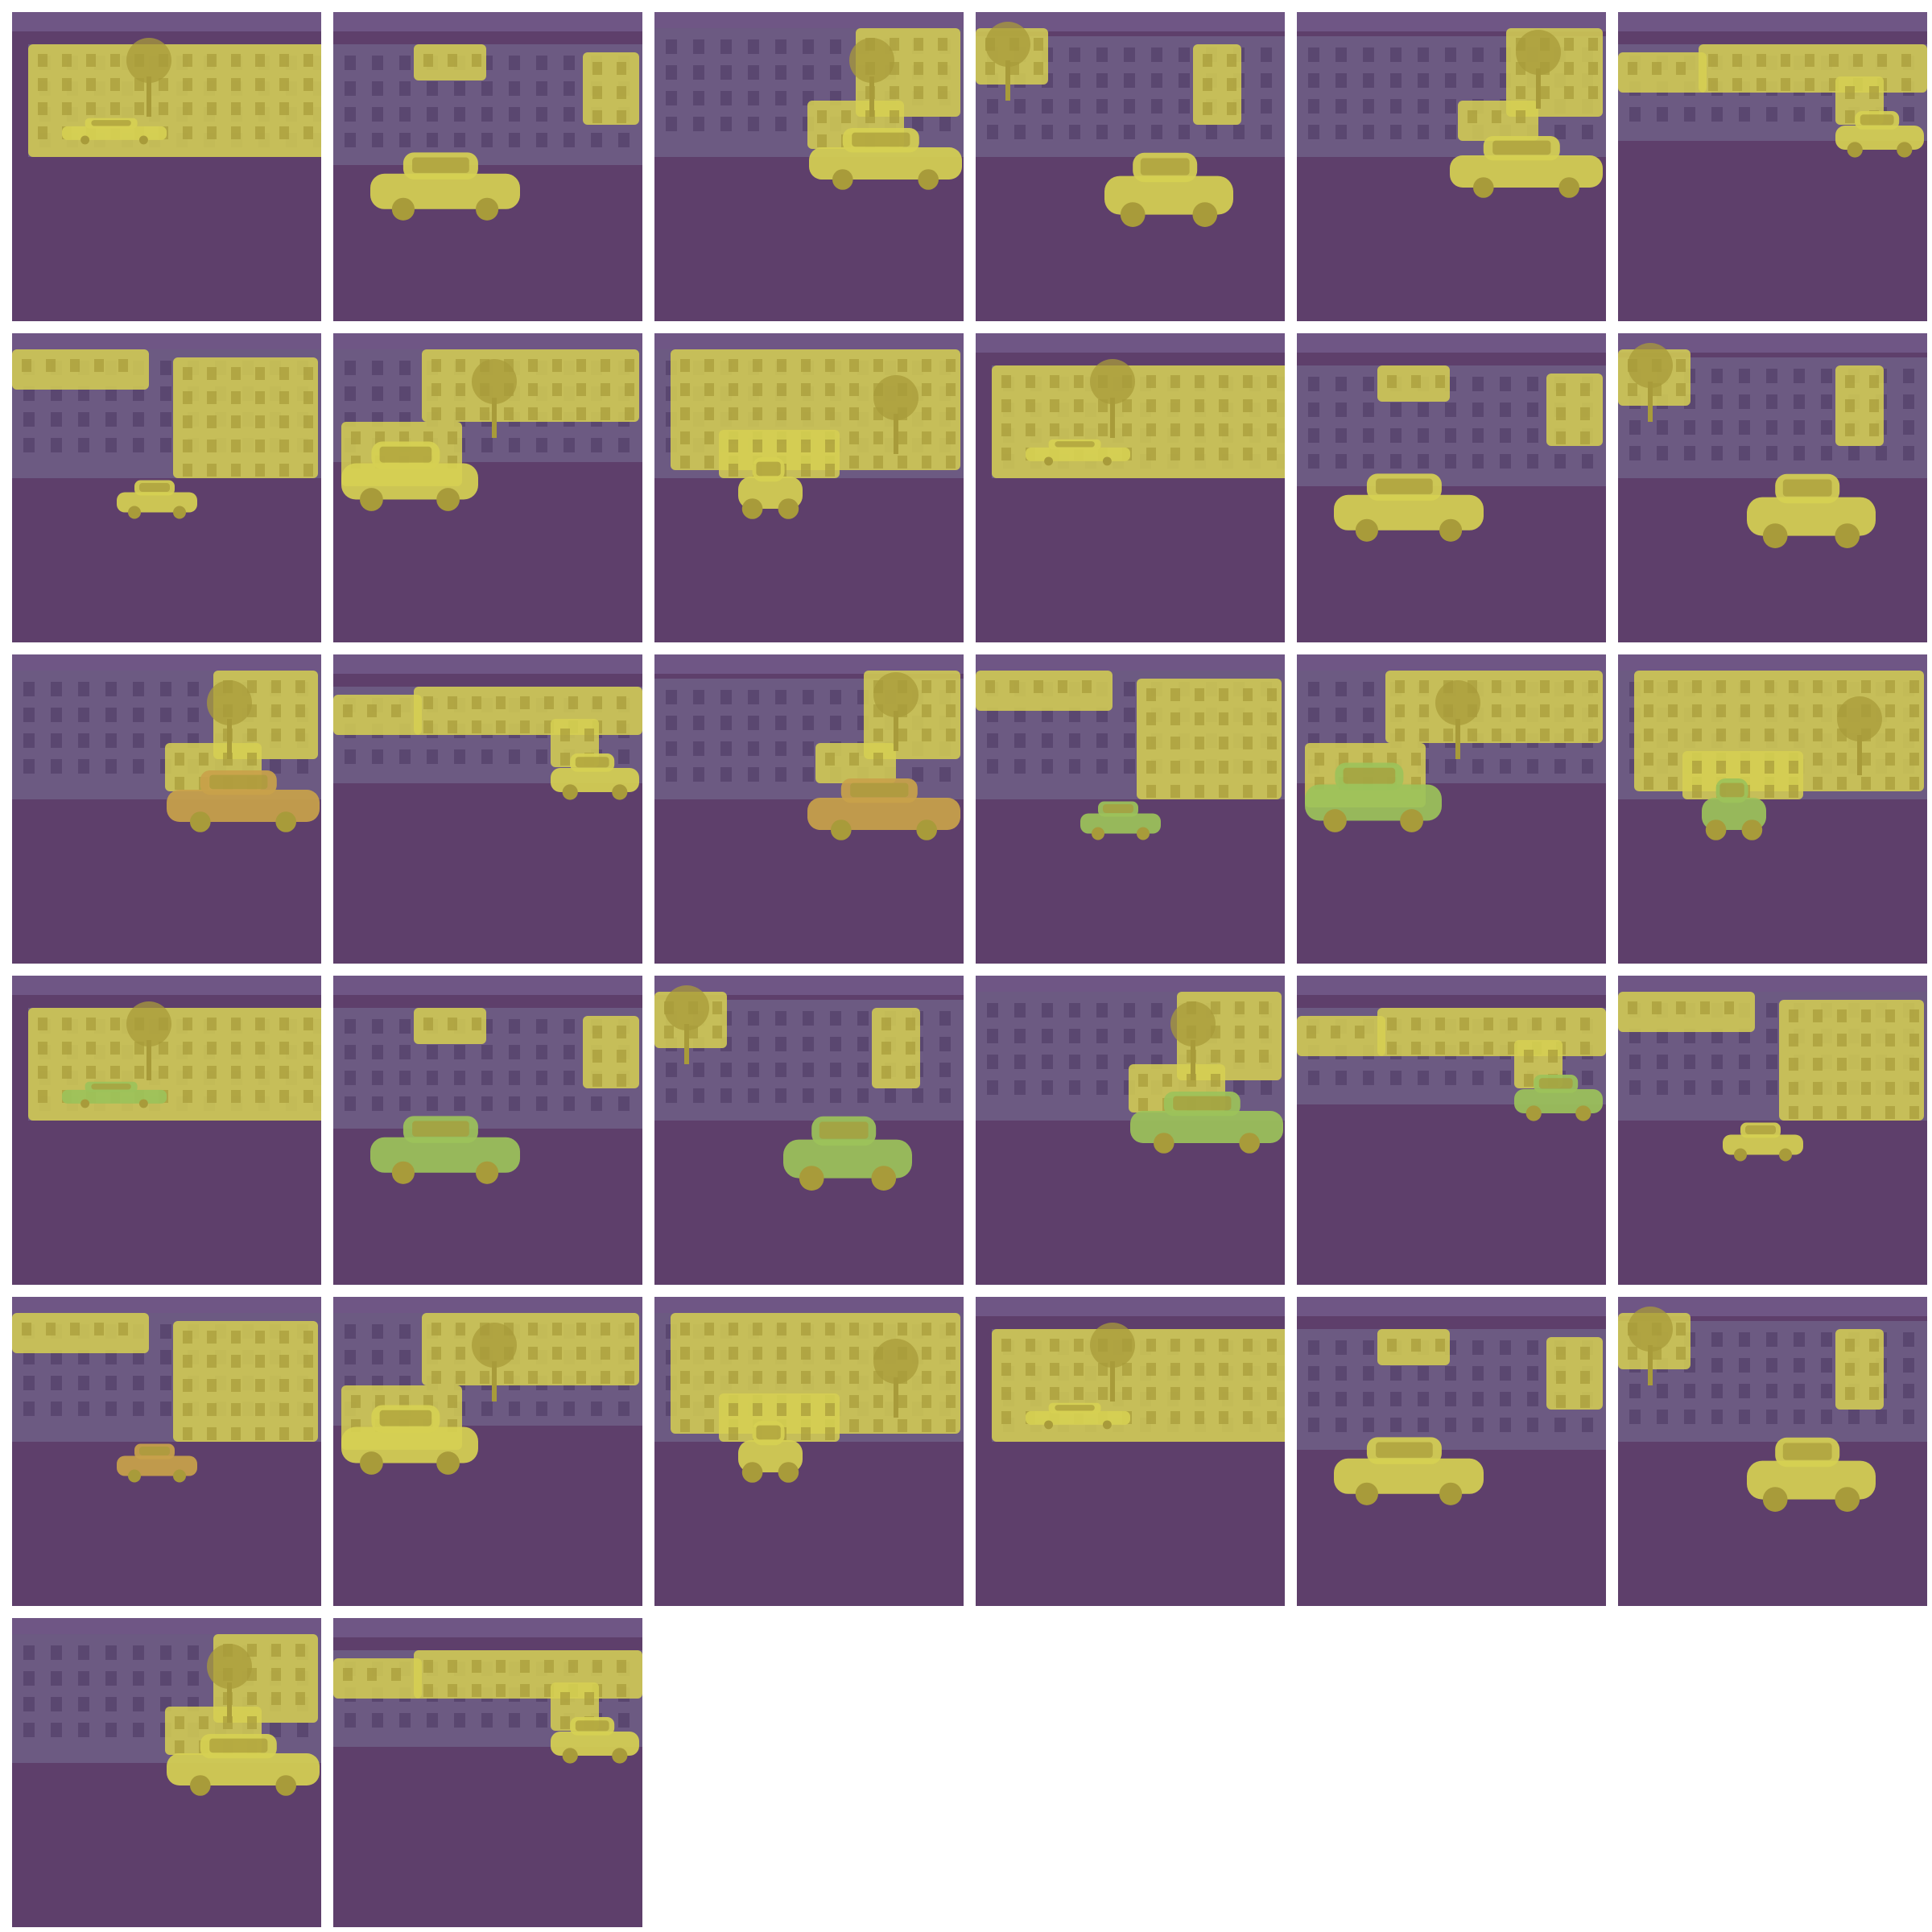  What do you see at coordinates (896, 397) in the screenshot?
I see `tree` at bounding box center [896, 397].